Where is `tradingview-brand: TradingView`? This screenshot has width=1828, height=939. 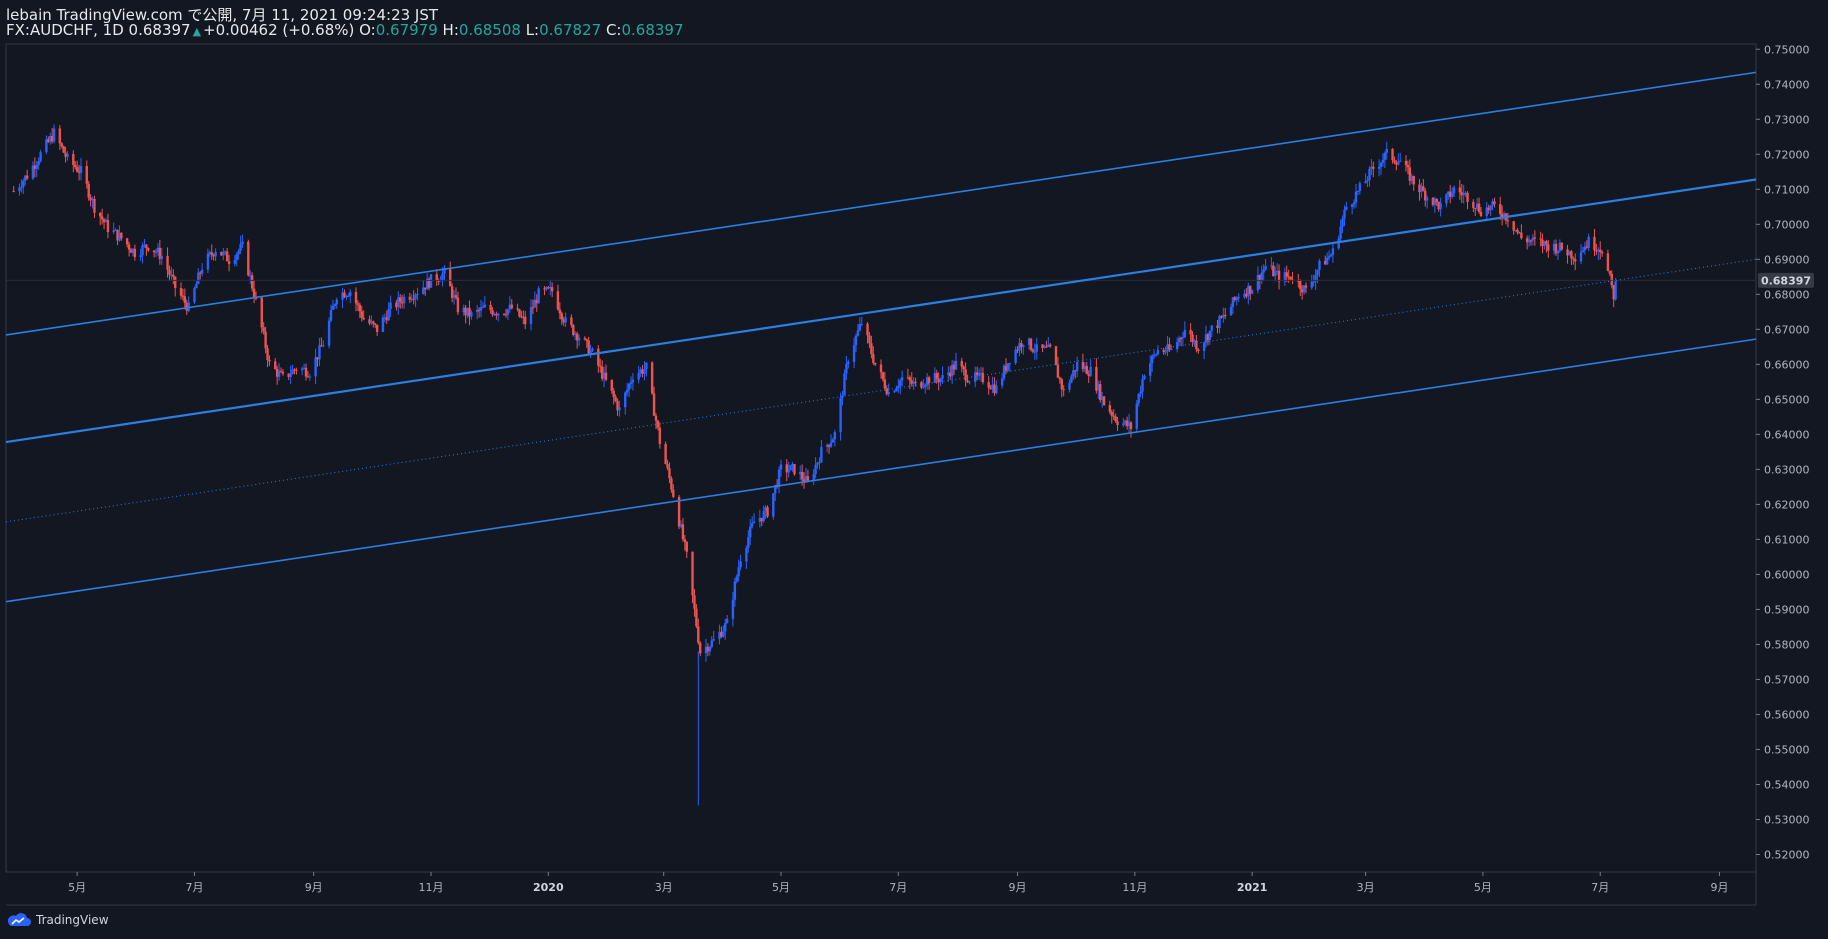 tradingview-brand: TradingView is located at coordinates (57, 920).